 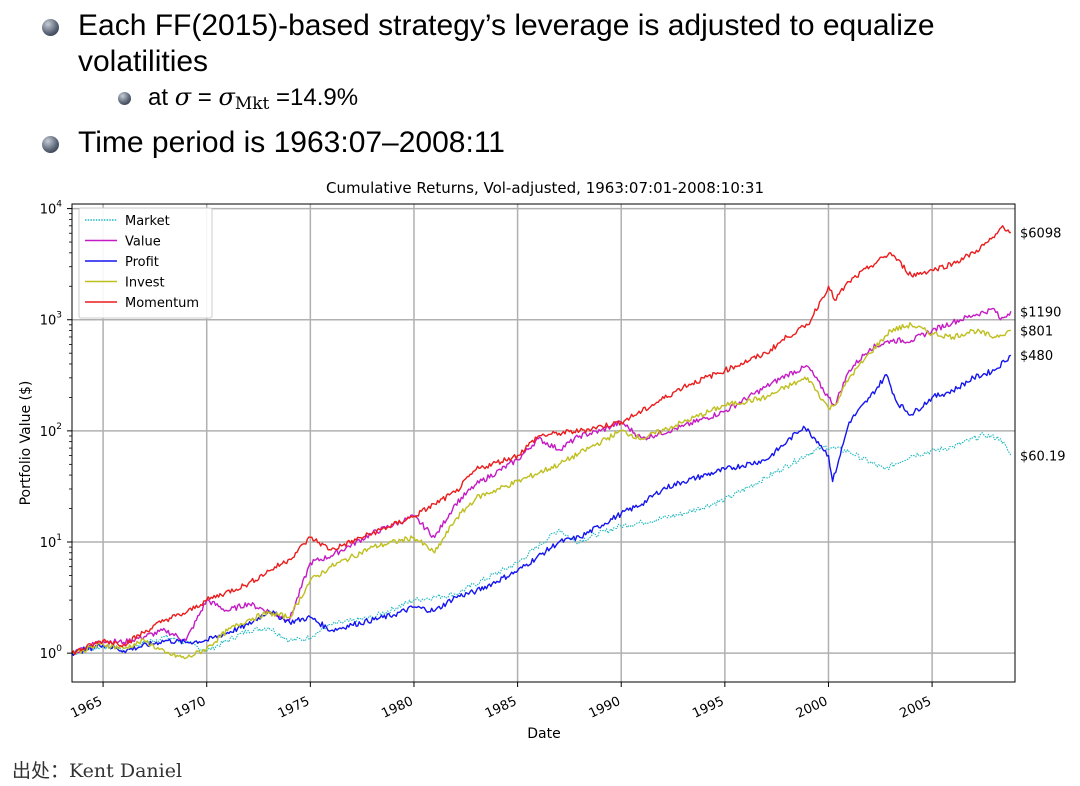 What do you see at coordinates (51, 209) in the screenshot?
I see `y-tick-label: 10⁴` at bounding box center [51, 209].